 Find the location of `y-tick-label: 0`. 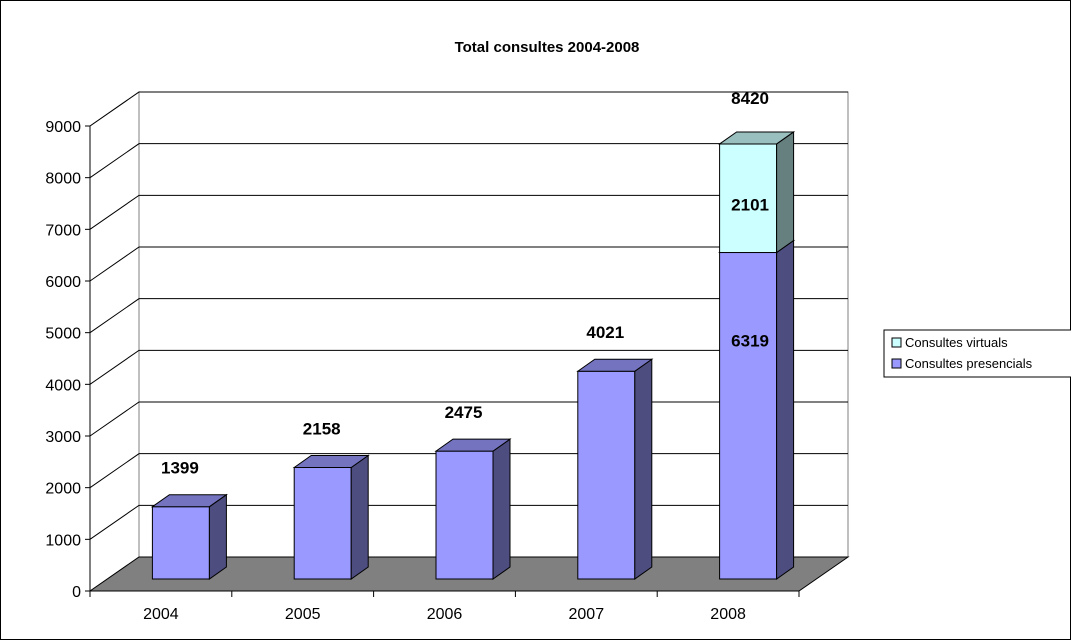

y-tick-label: 0 is located at coordinates (76, 592).